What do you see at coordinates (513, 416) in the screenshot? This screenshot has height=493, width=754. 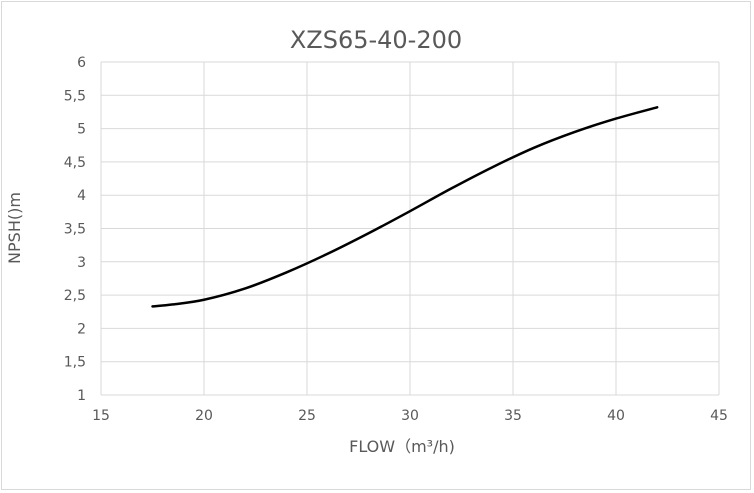 I see `x-tick-label: 35` at bounding box center [513, 416].